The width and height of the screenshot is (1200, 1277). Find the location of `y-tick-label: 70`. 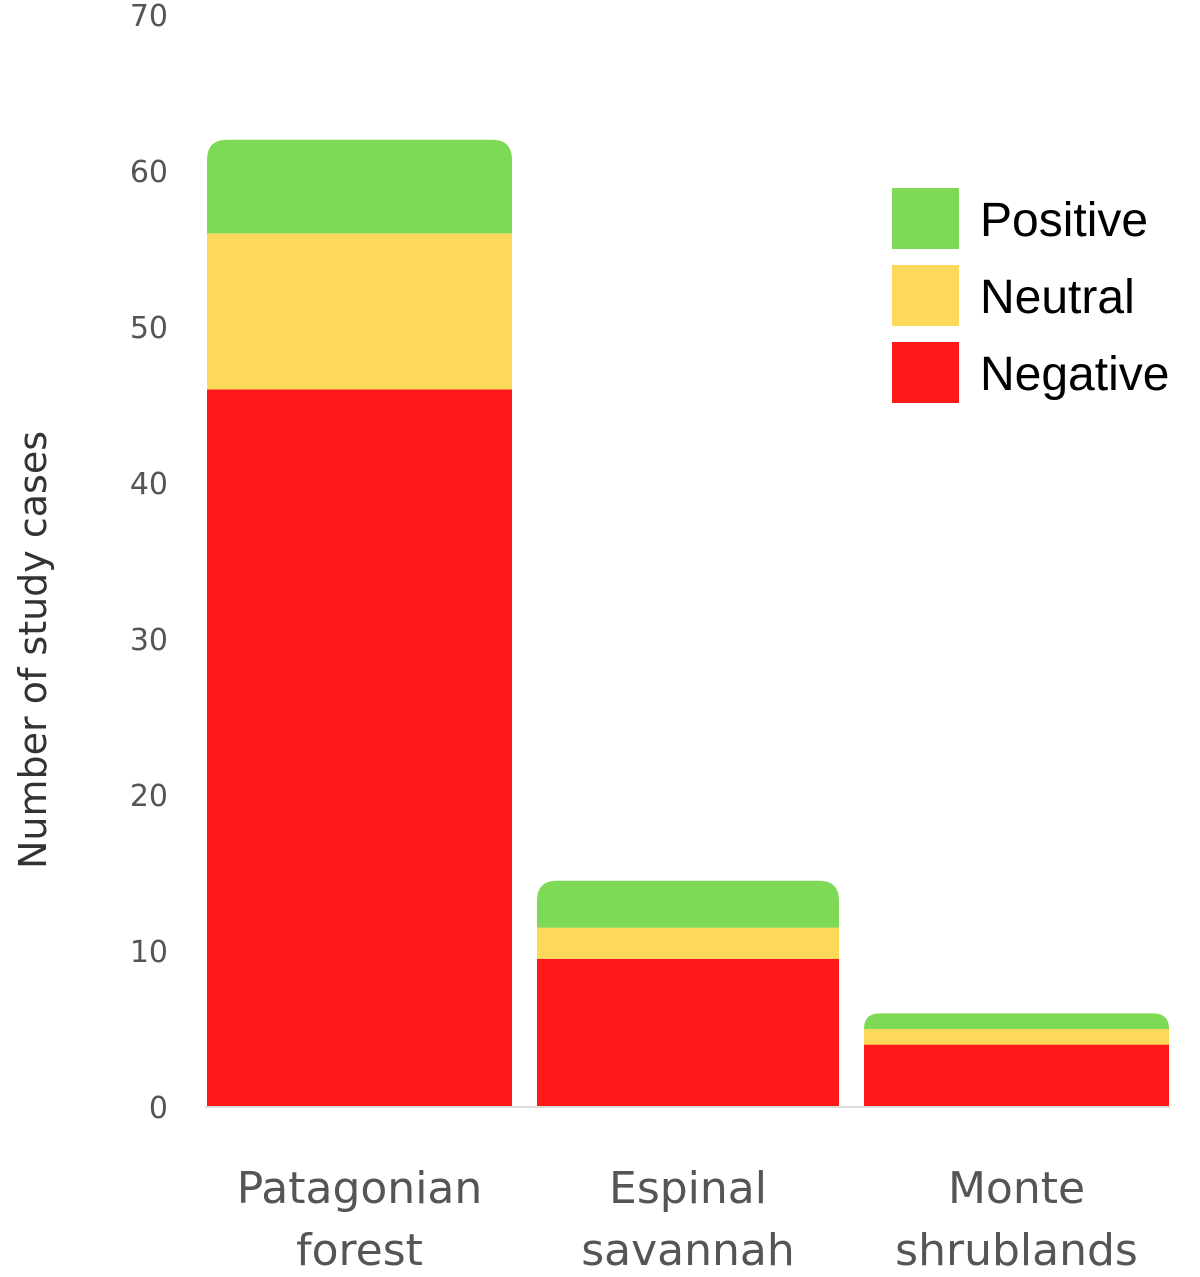

y-tick-label: 70 is located at coordinates (149, 17).